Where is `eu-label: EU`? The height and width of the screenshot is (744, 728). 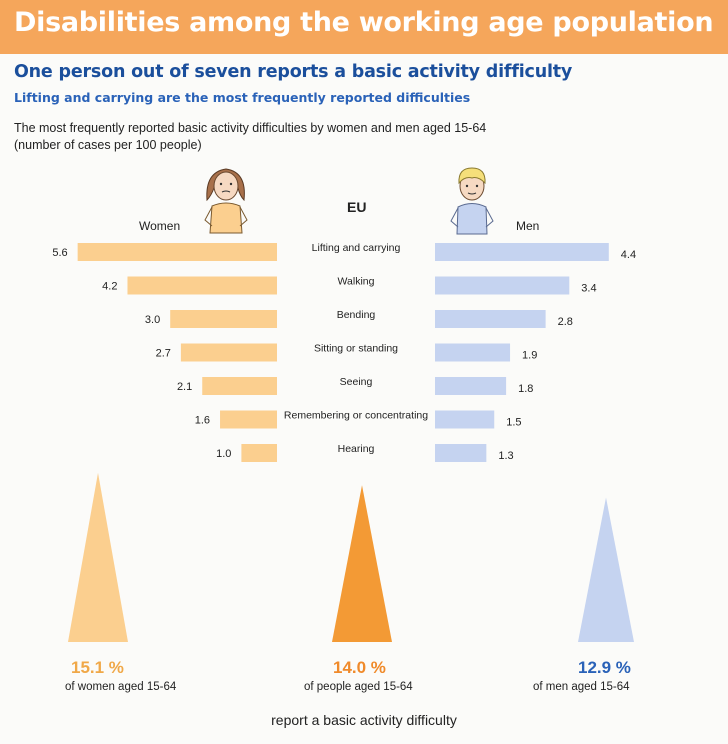 eu-label: EU is located at coordinates (357, 207).